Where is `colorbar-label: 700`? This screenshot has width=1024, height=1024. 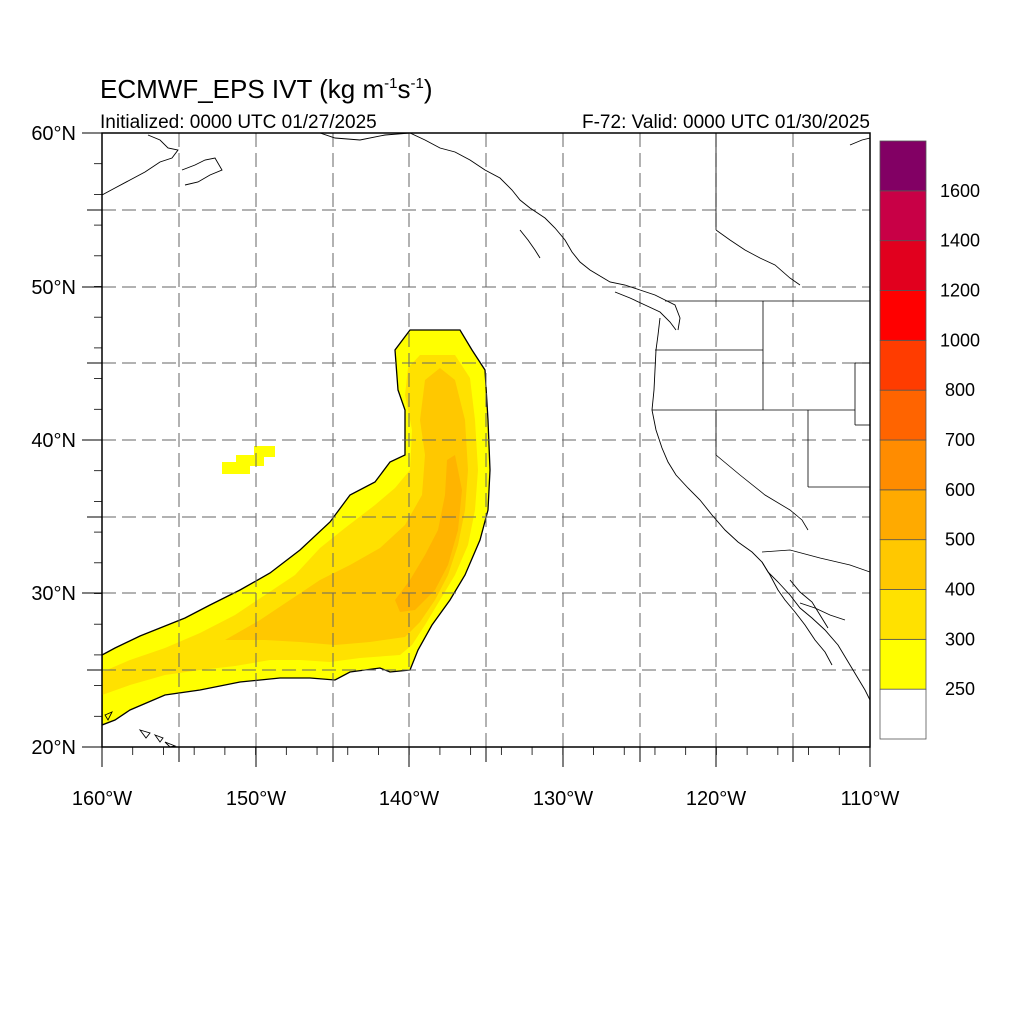
colorbar-label: 700 is located at coordinates (960, 440).